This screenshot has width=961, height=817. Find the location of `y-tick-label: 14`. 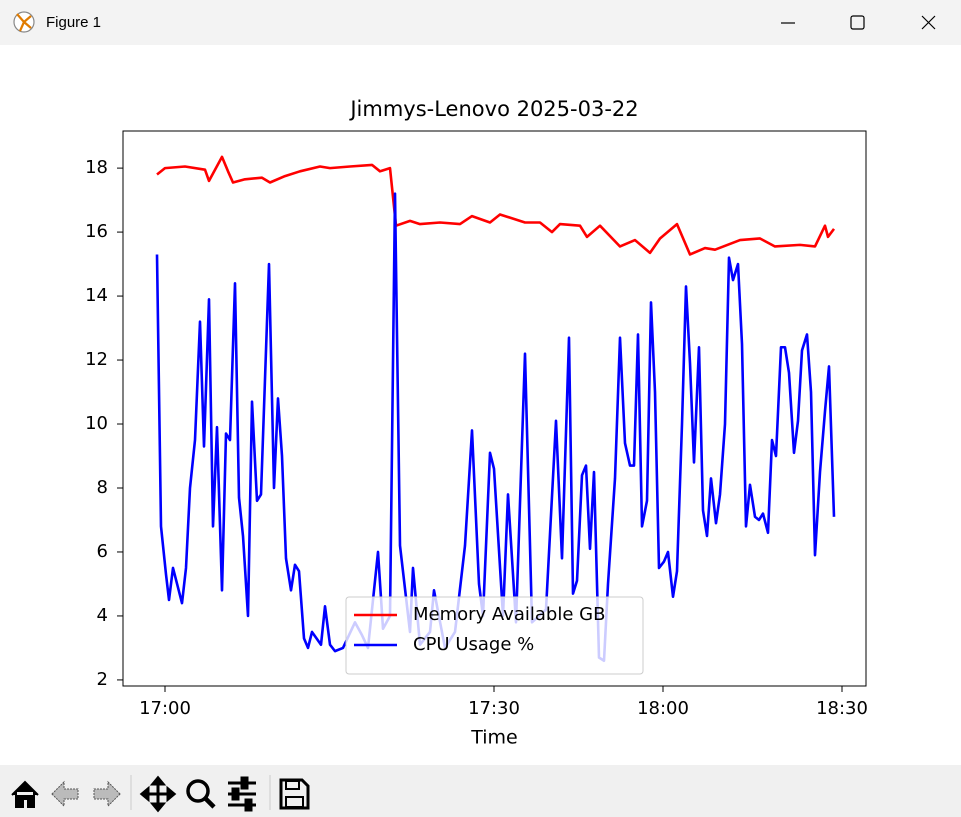

y-tick-label: 14 is located at coordinates (96, 295).